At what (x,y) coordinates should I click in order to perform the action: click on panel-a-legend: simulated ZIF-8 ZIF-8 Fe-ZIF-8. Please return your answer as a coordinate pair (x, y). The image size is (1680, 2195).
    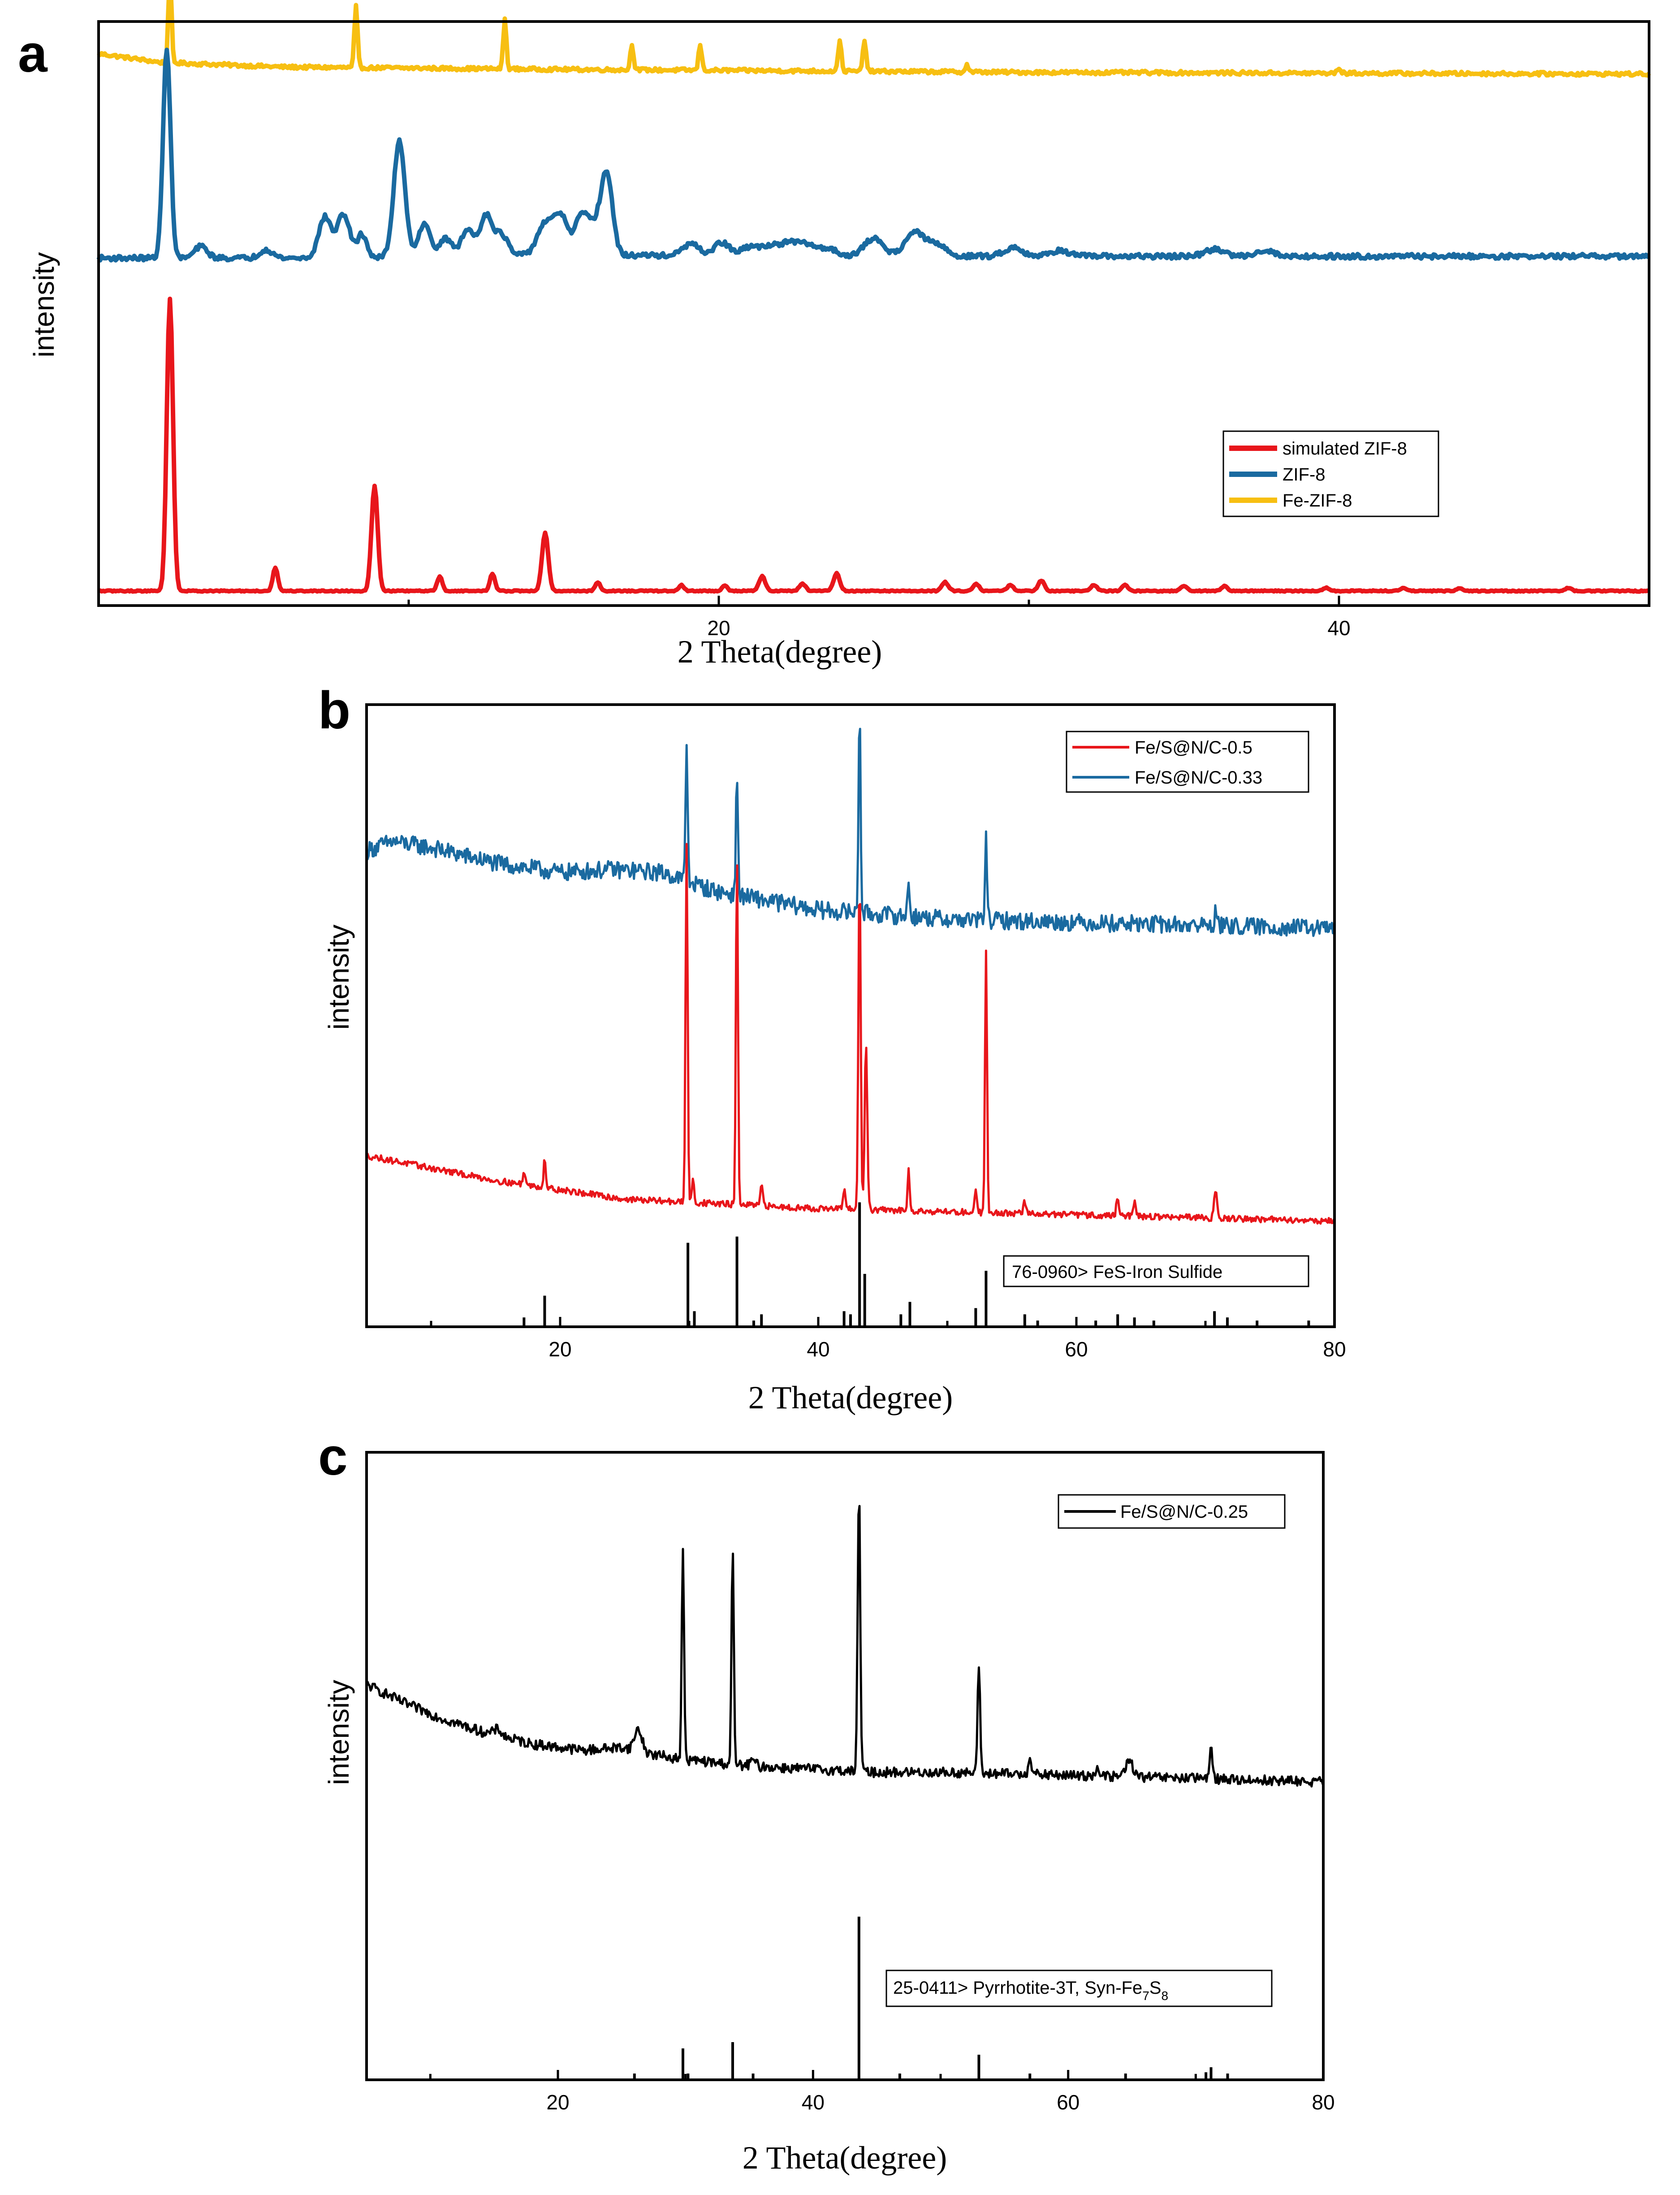
    Looking at the image, I should click on (1330, 473).